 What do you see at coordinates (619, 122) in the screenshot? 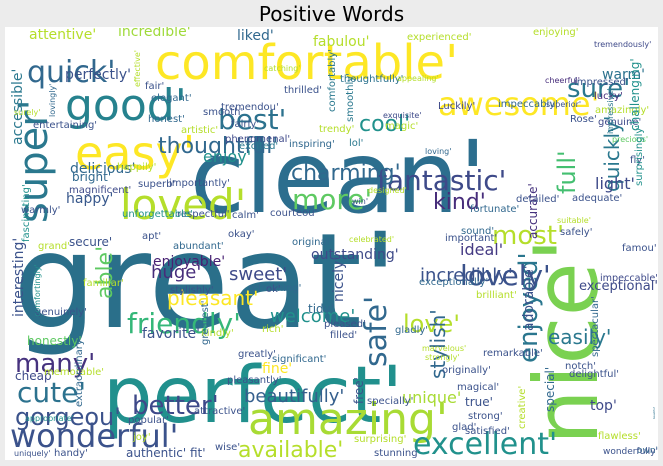
I see `word-genuine: genuine'` at bounding box center [619, 122].